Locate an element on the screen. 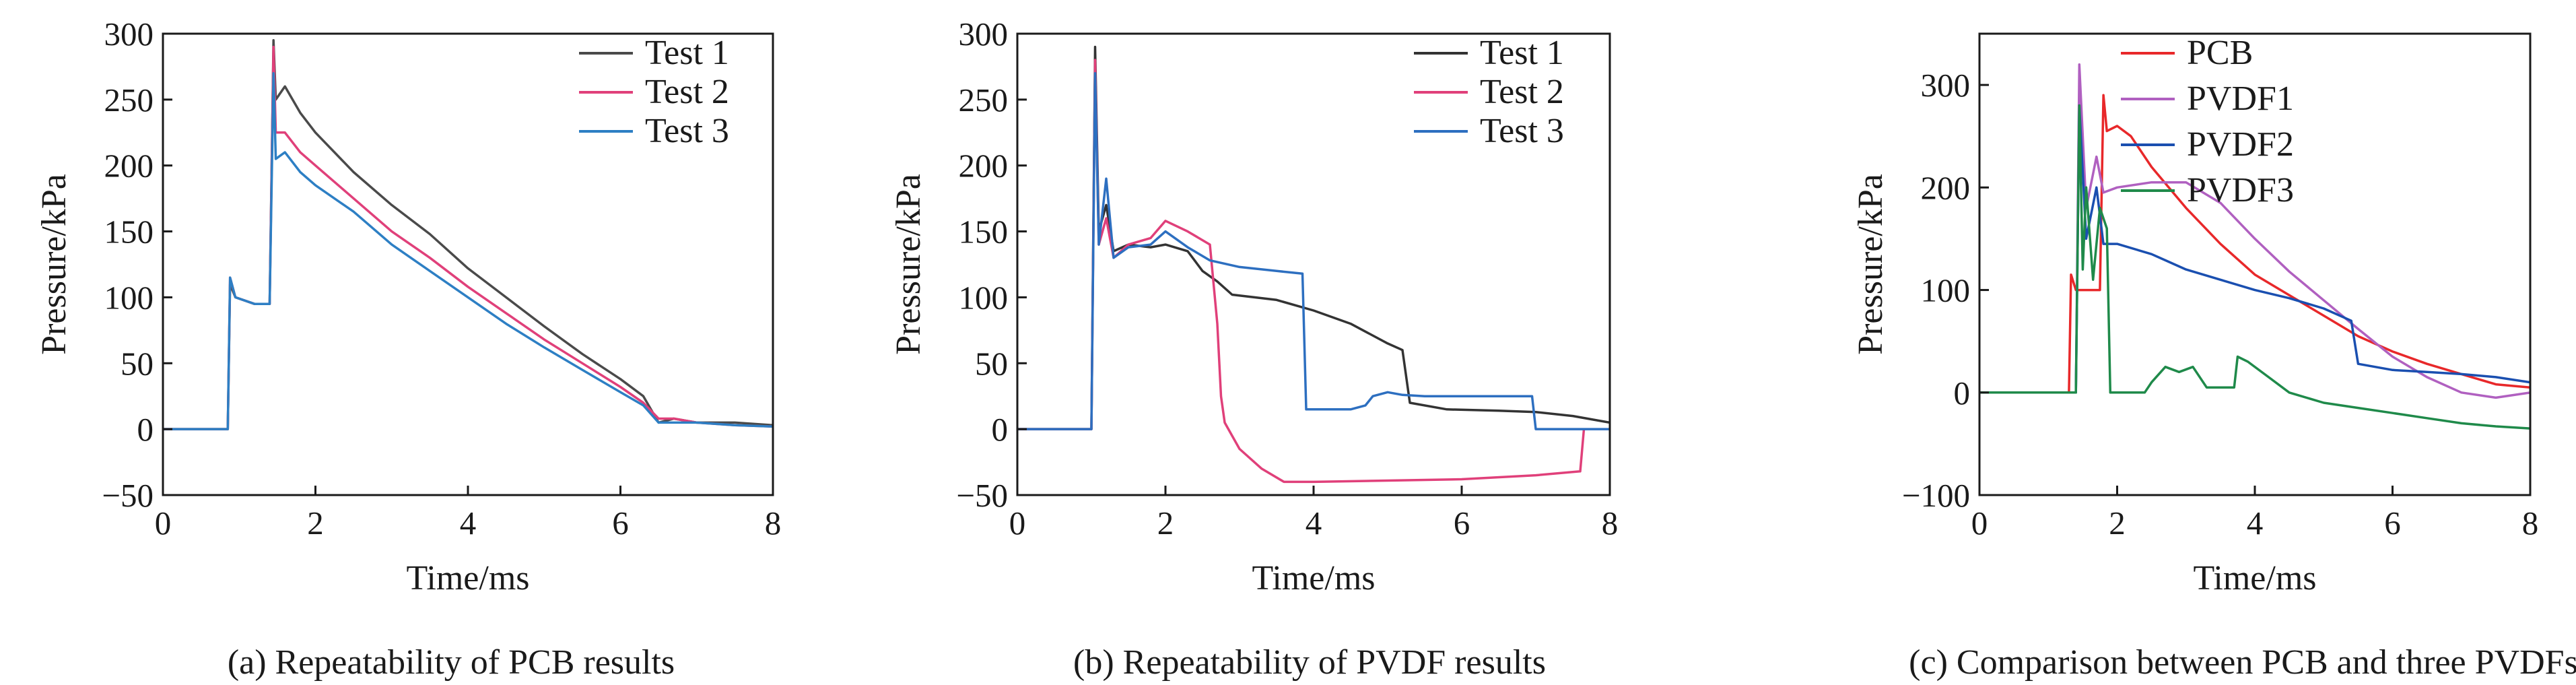 The width and height of the screenshot is (2576, 685). legend-entry: PVDF3 is located at coordinates (2240, 190).